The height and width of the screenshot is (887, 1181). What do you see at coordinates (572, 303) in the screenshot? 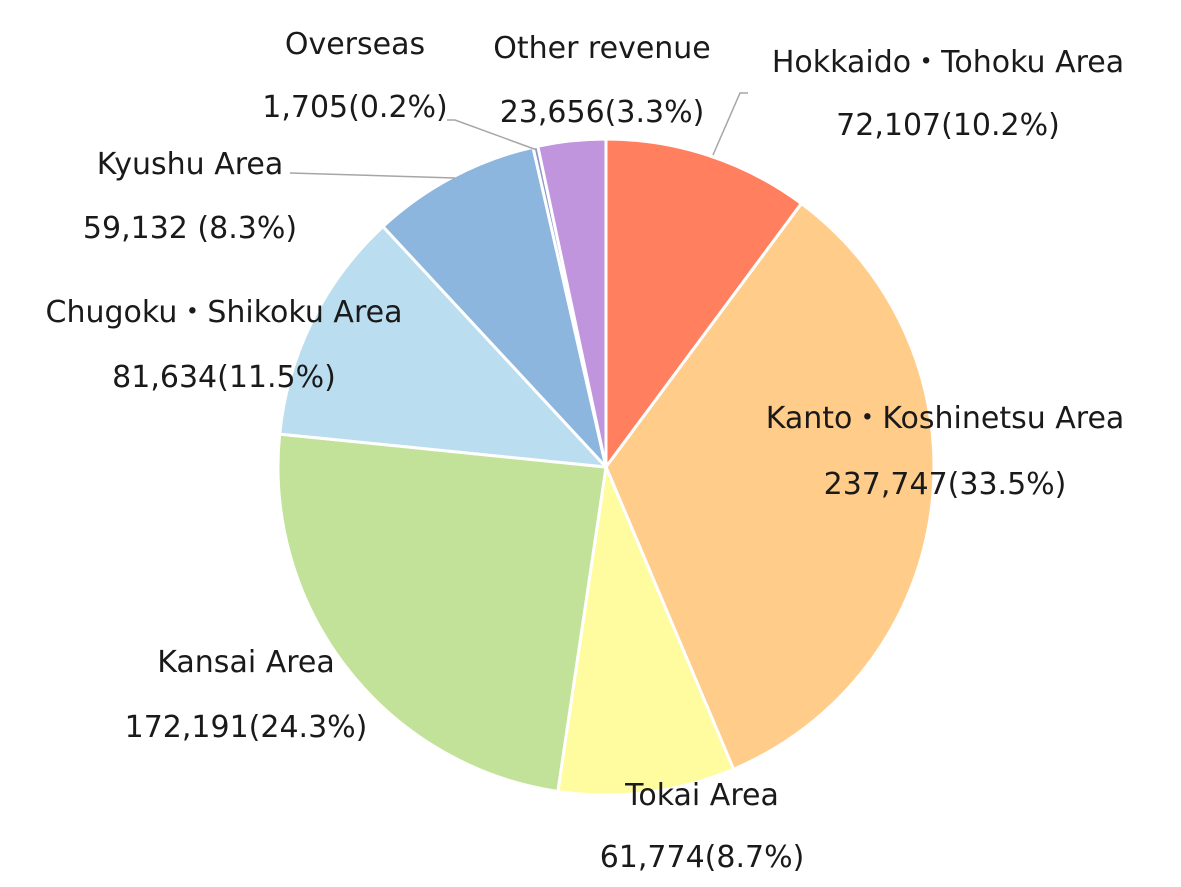
I see `pie-slice-other-revenue` at bounding box center [572, 303].